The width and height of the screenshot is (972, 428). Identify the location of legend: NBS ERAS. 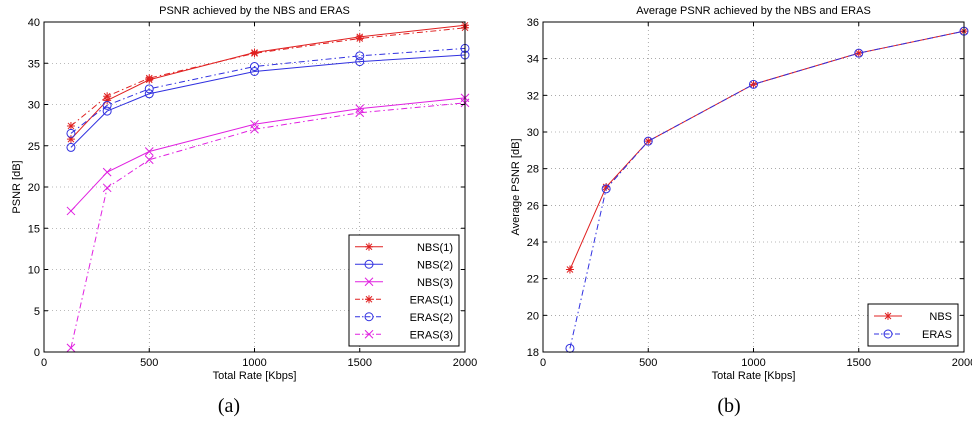
(913, 325).